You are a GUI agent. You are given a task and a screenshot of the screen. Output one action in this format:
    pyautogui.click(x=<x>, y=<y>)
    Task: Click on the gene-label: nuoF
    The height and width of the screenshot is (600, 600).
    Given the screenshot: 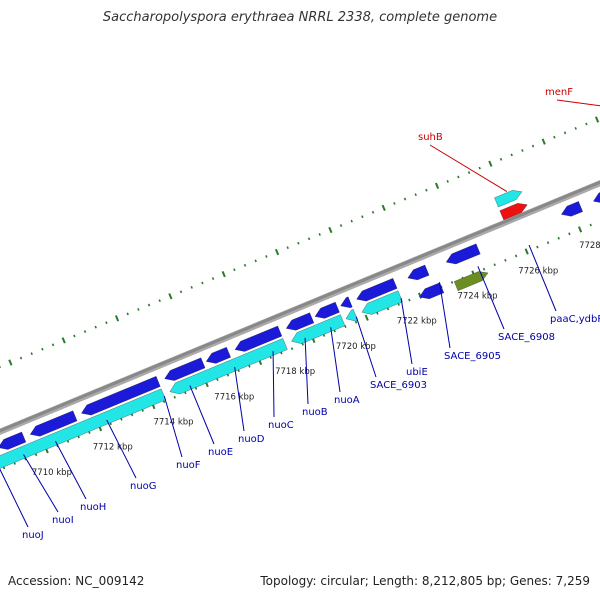 What is the action you would take?
    pyautogui.click(x=188, y=465)
    